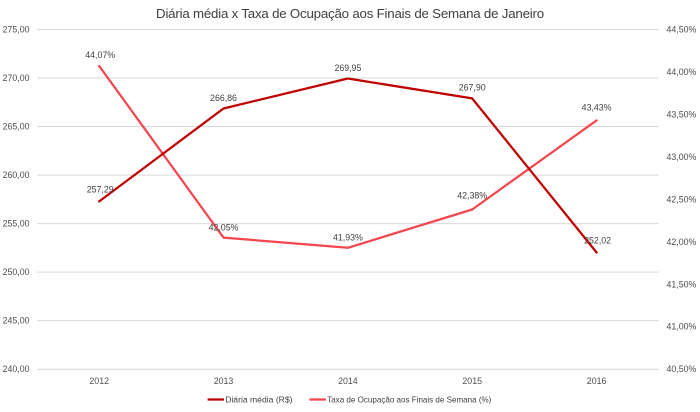 The width and height of the screenshot is (700, 412). Describe the element at coordinates (224, 381) in the screenshot. I see `svg-text: 2013` at that location.